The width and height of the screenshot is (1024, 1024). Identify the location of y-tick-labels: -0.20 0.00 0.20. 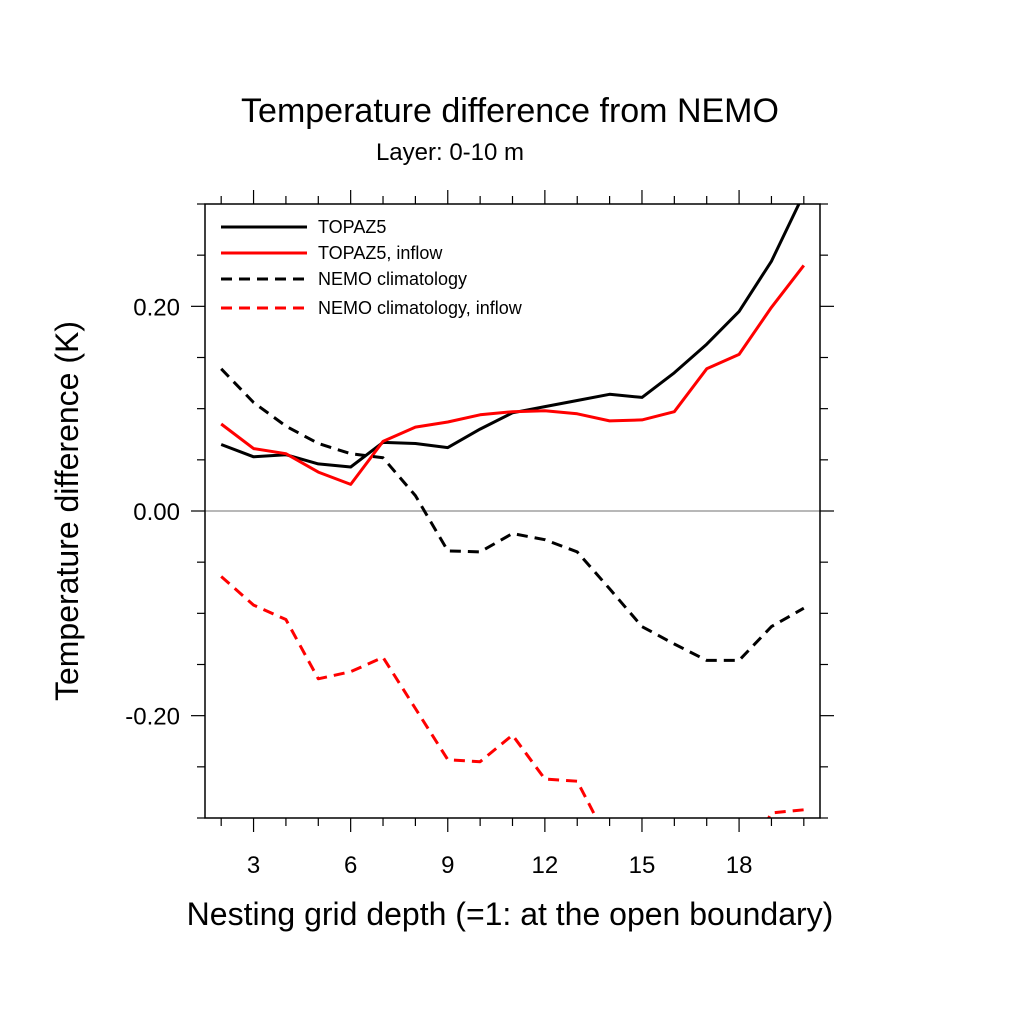
(152, 512).